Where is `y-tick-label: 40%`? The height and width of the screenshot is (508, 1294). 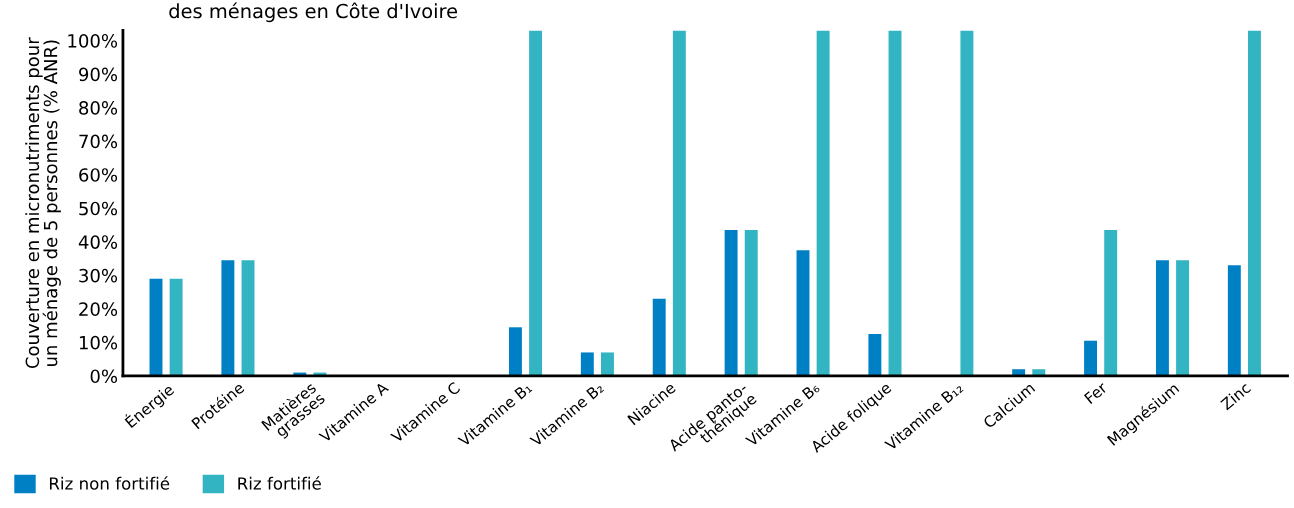 y-tick-label: 40% is located at coordinates (98, 242).